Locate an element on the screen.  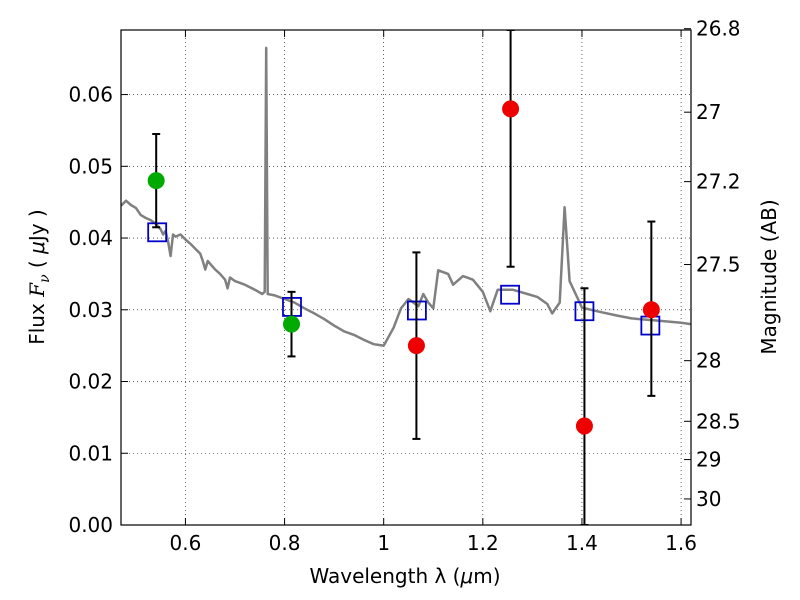
y-axis: 0.00 0.01 0.02 0.03 0.04 0.05 0.06 is located at coordinates (98, 310).